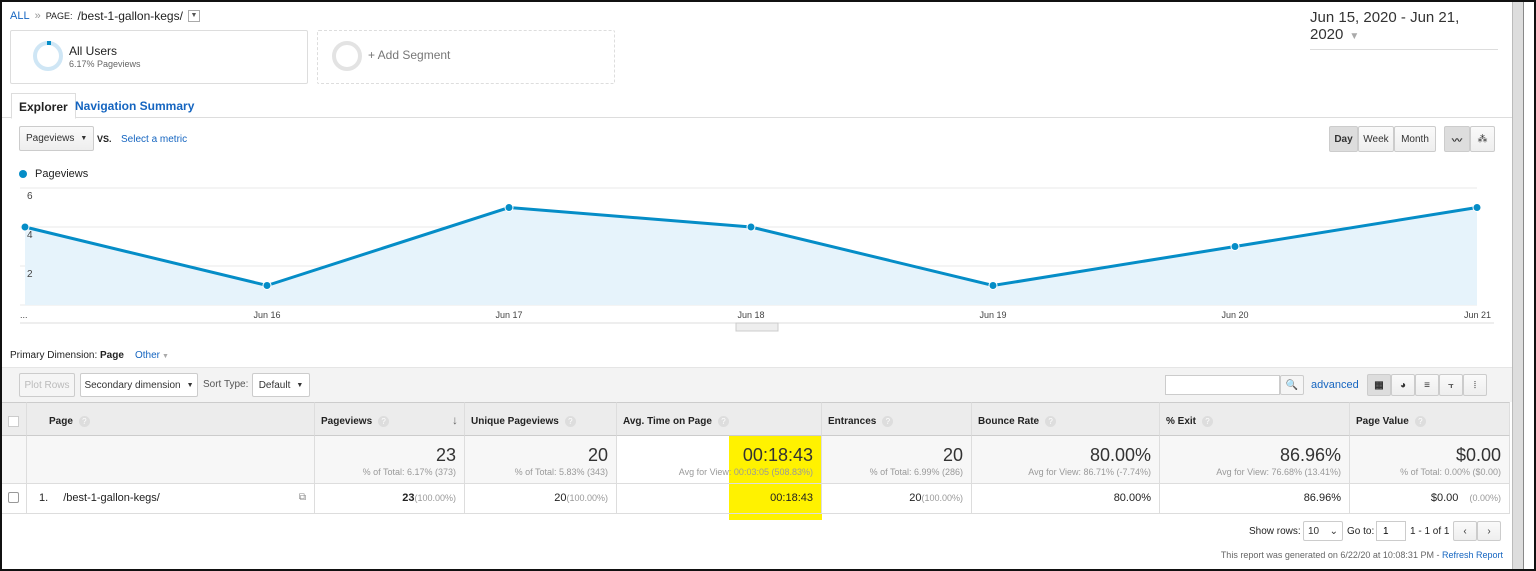 Image resolution: width=1536 pixels, height=571 pixels. What do you see at coordinates (408, 498) in the screenshot?
I see `cell-value: 23` at bounding box center [408, 498].